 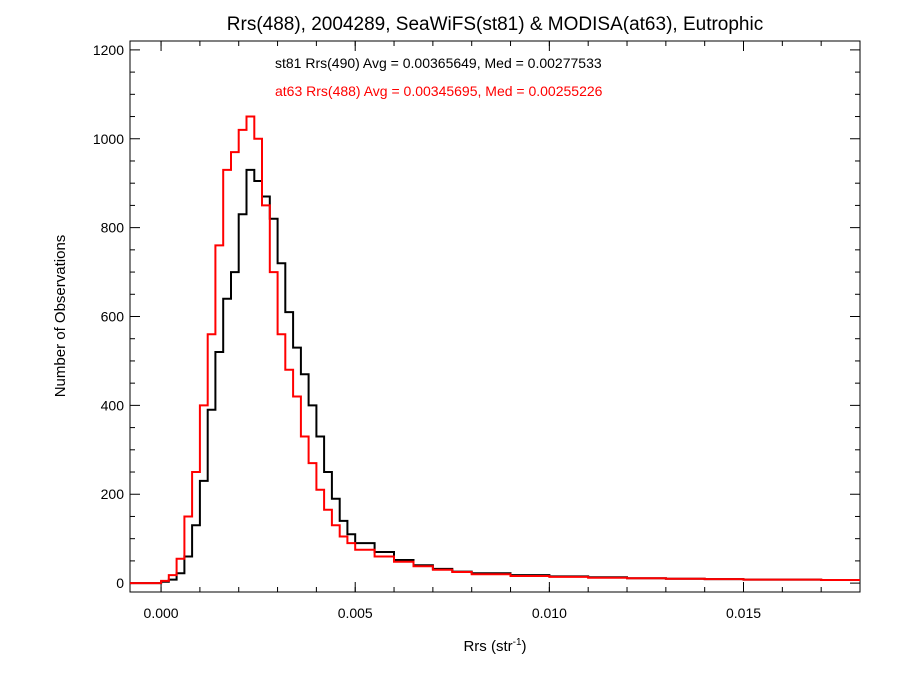 I want to click on y-tick-label: 800, so click(x=113, y=228).